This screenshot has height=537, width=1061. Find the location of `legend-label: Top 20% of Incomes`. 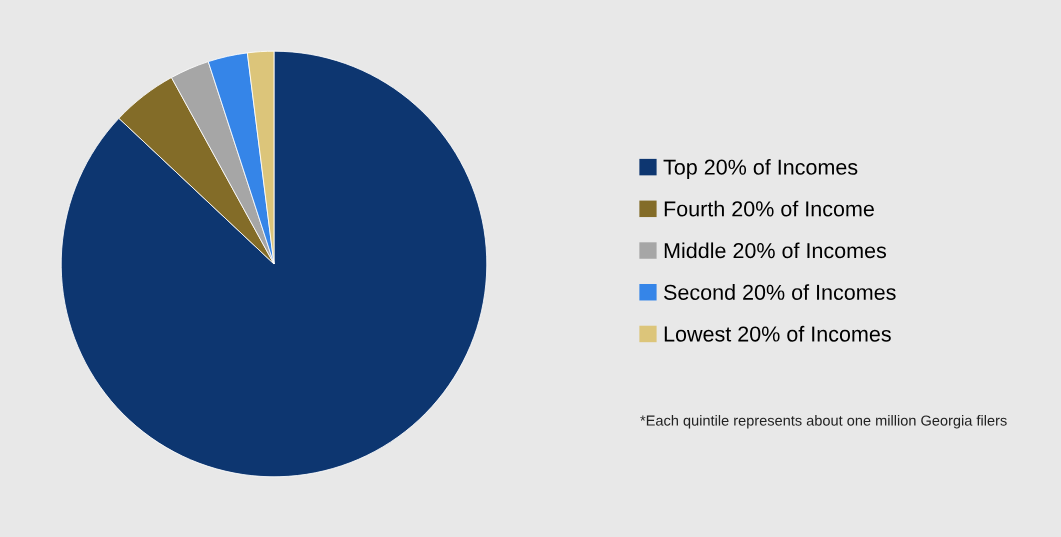

legend-label: Top 20% of Incomes is located at coordinates (760, 169).